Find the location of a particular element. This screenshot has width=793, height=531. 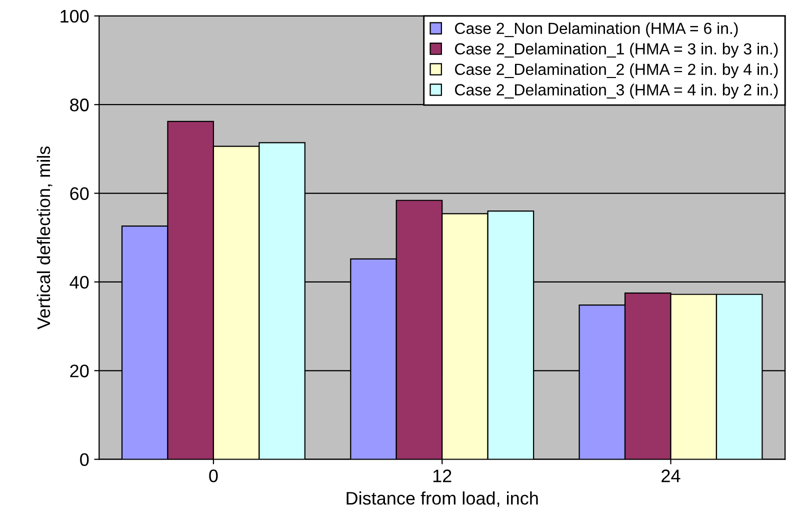

x-tick-label: 0 is located at coordinates (213, 476).